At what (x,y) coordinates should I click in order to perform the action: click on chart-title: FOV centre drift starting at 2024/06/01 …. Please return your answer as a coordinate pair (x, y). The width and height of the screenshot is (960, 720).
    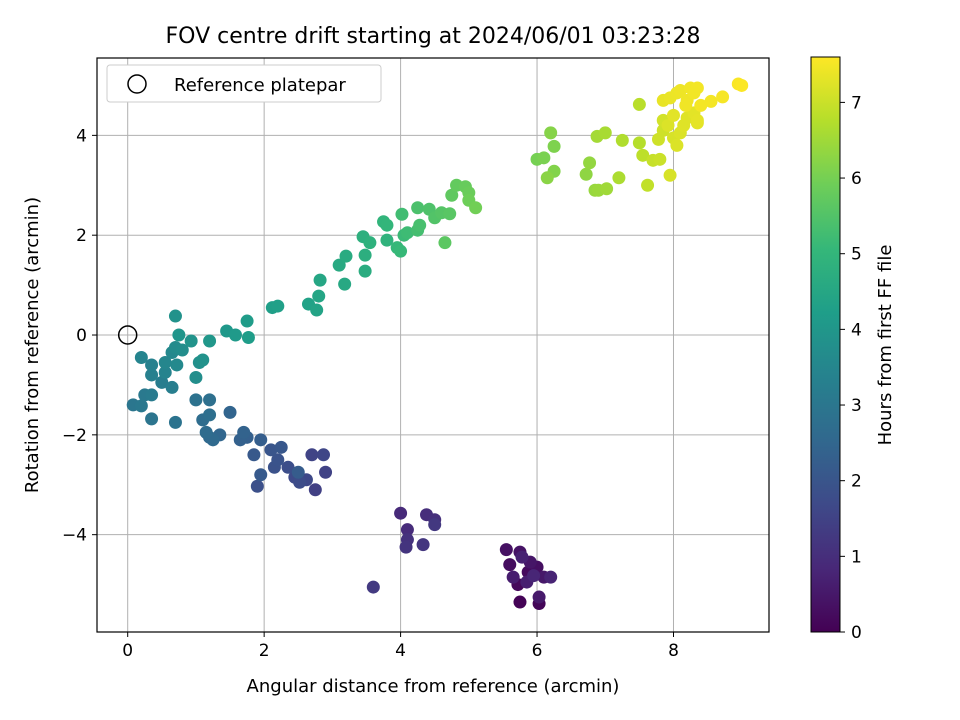
    Looking at the image, I should click on (433, 36).